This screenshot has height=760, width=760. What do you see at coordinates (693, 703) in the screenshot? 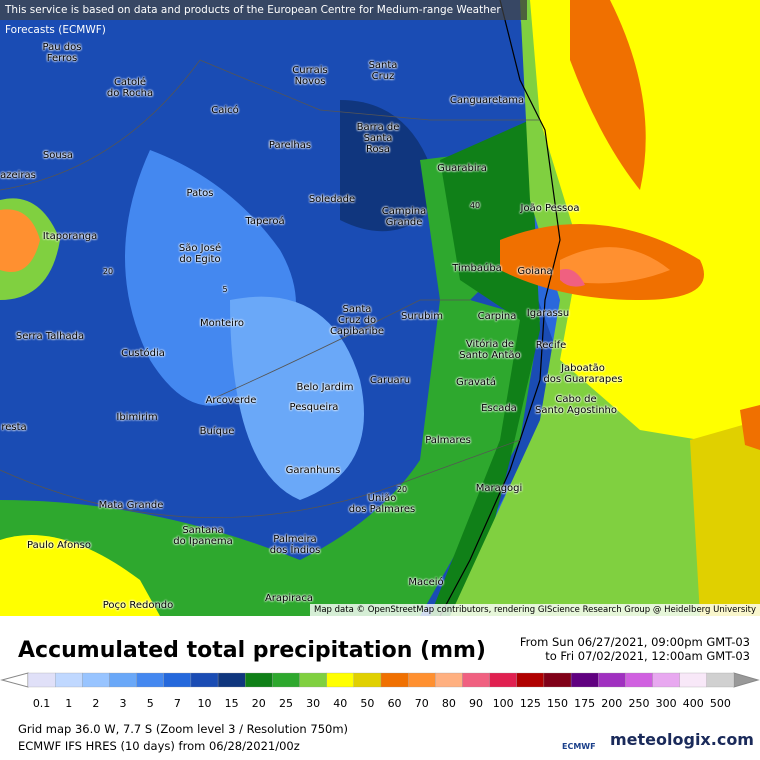
I see `legend-label: 400` at bounding box center [693, 703].